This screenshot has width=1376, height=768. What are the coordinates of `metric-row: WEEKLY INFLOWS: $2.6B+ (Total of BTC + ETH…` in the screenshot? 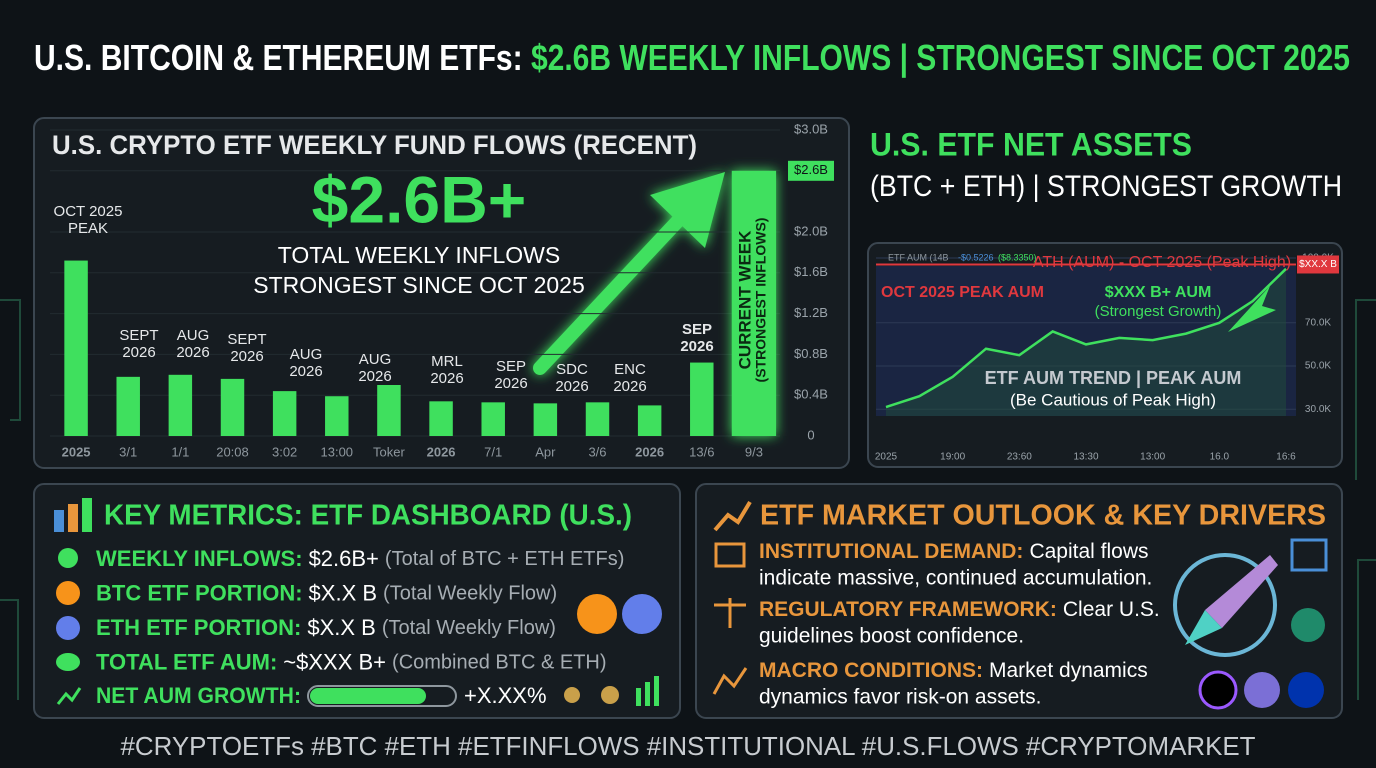 It's located at (360, 558).